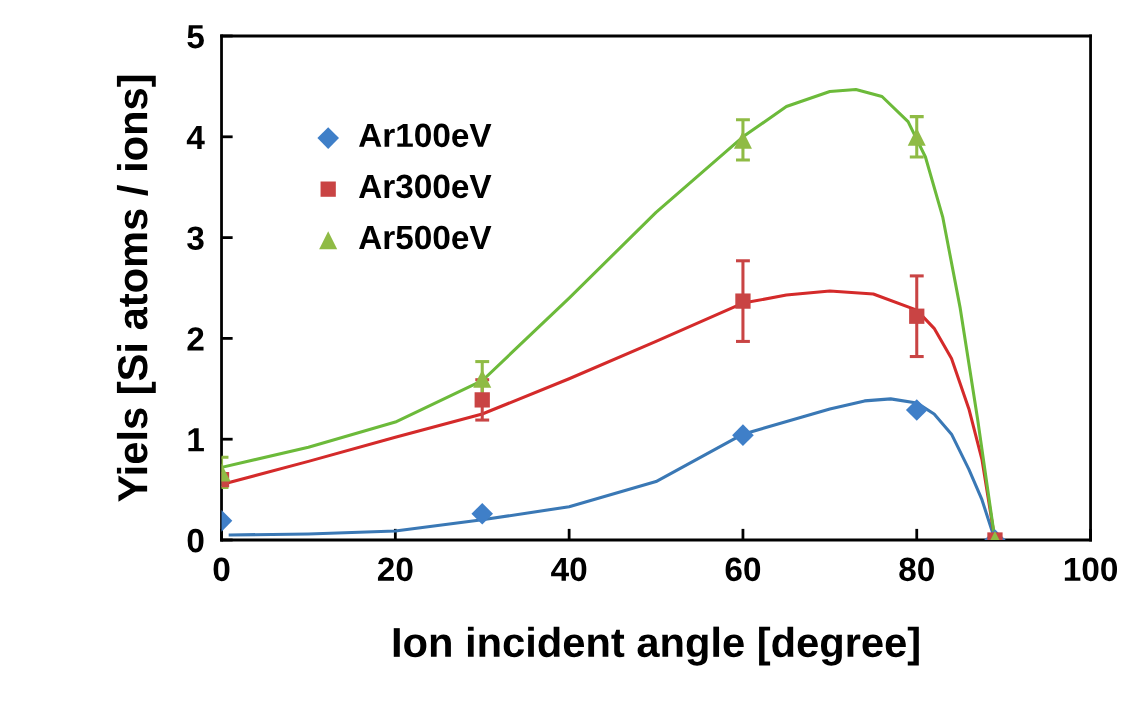  Describe the element at coordinates (195, 238) in the screenshot. I see `y-tick-label: 3` at that location.